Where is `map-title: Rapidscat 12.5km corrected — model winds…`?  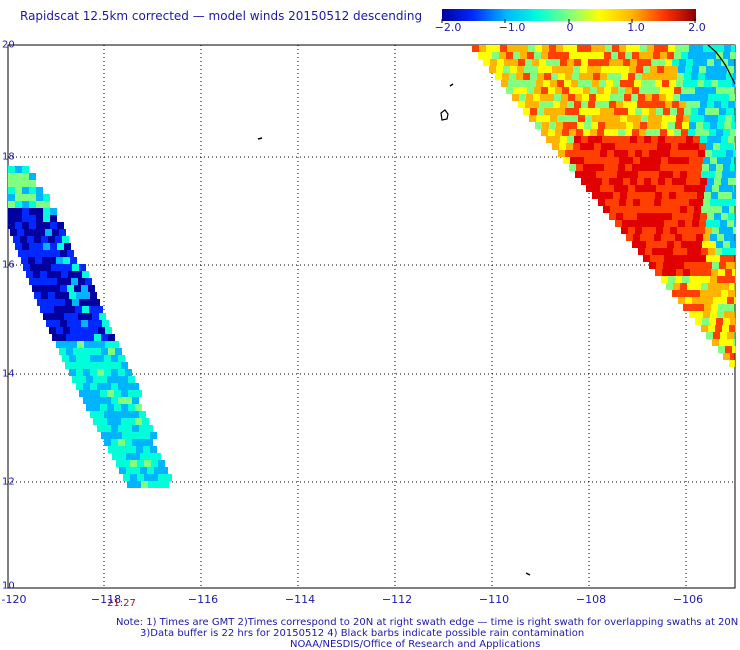 map-title: Rapidscat 12.5km corrected — model winds… is located at coordinates (221, 16).